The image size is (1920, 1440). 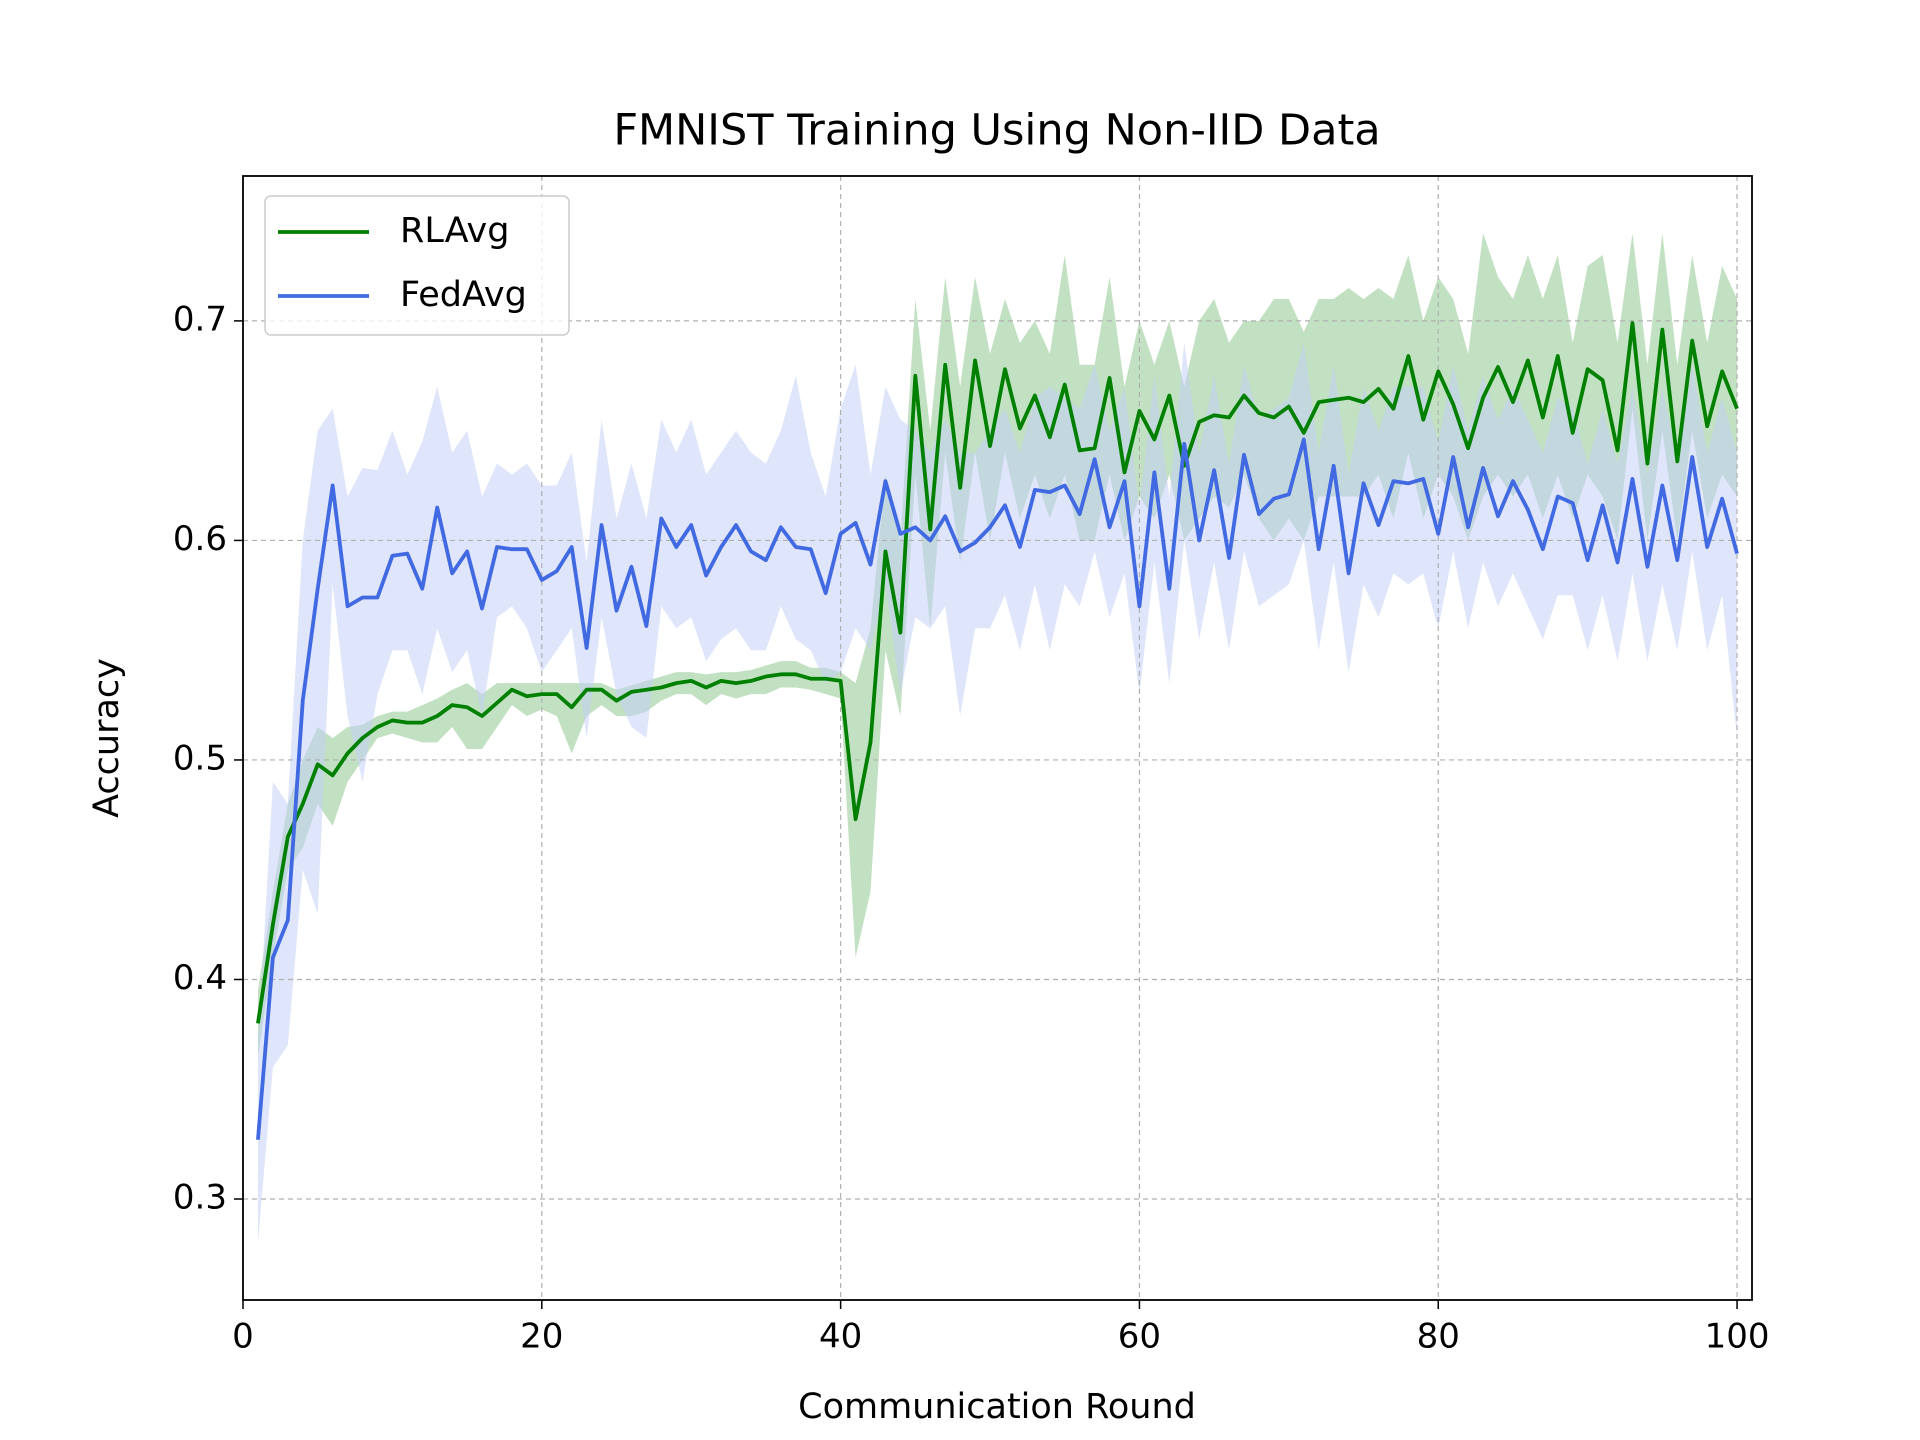 I want to click on legend: RLAvg FedAvg, so click(x=417, y=265).